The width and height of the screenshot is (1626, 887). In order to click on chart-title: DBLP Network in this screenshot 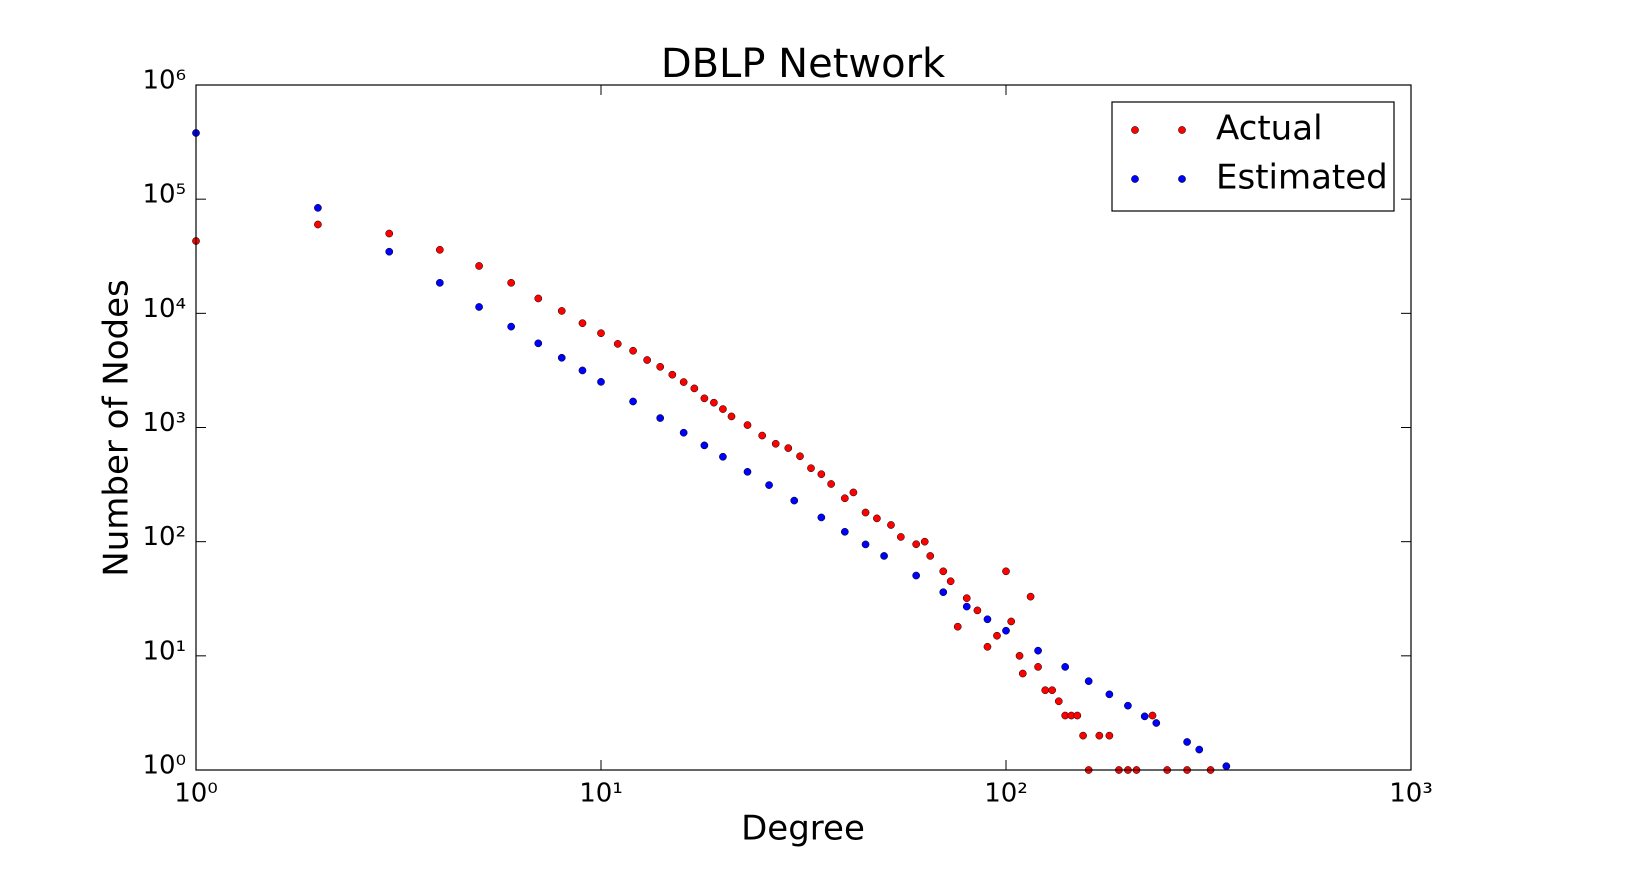, I will do `click(803, 64)`.